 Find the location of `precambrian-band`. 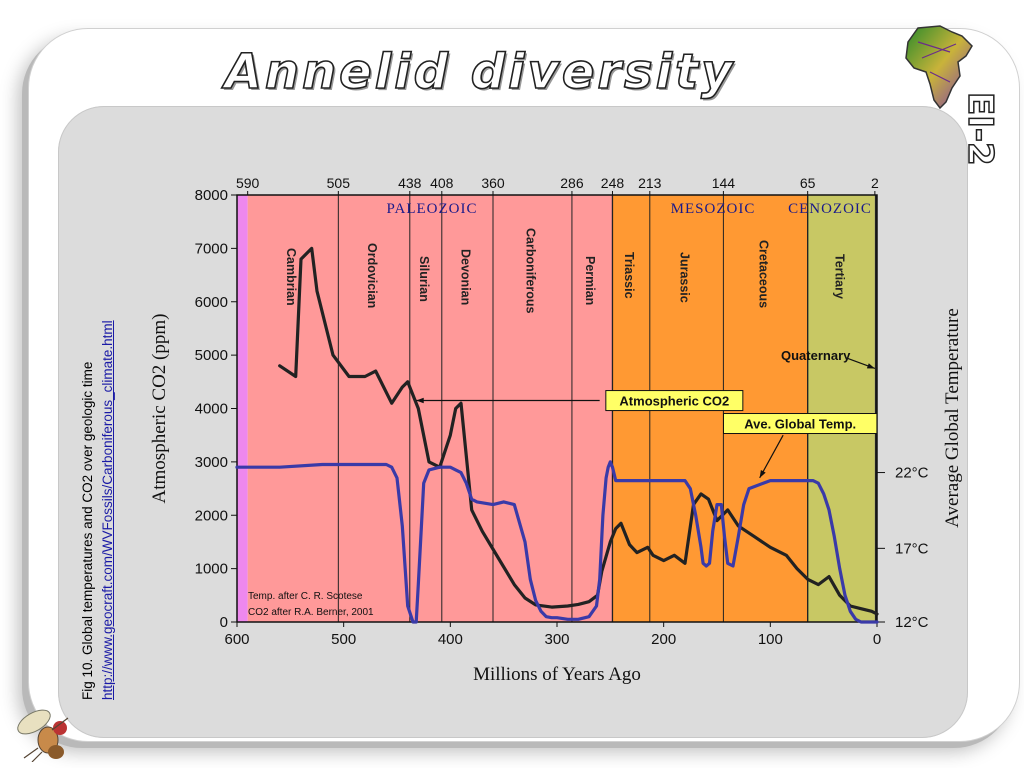

precambrian-band is located at coordinates (242, 408).